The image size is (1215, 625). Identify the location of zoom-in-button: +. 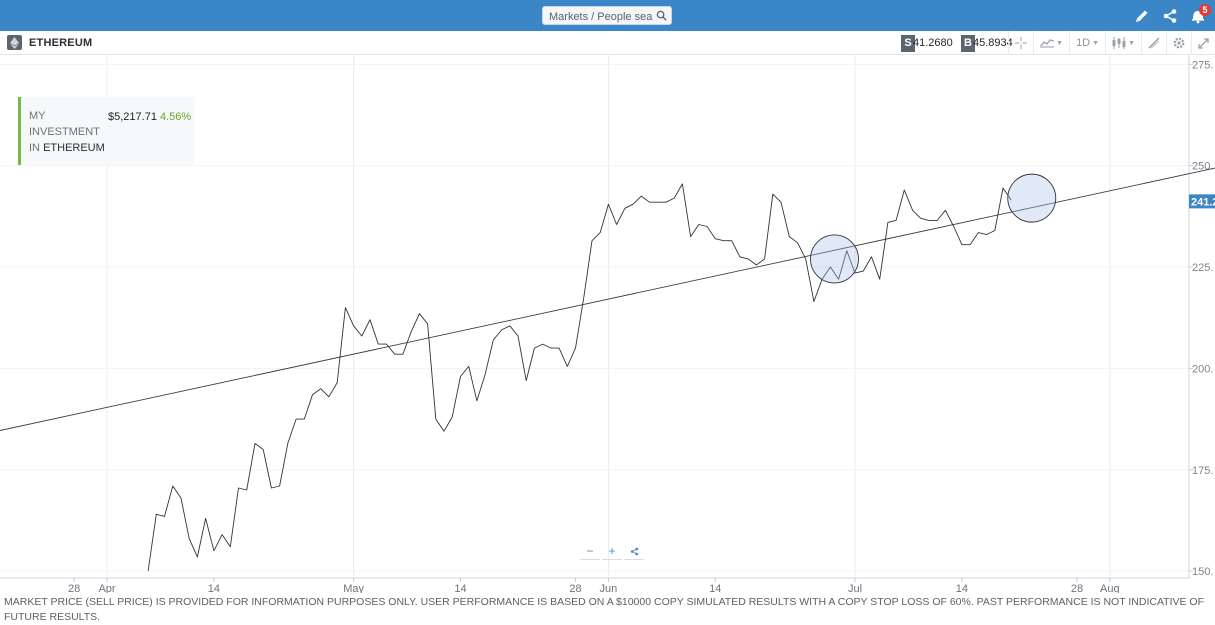
(612, 551).